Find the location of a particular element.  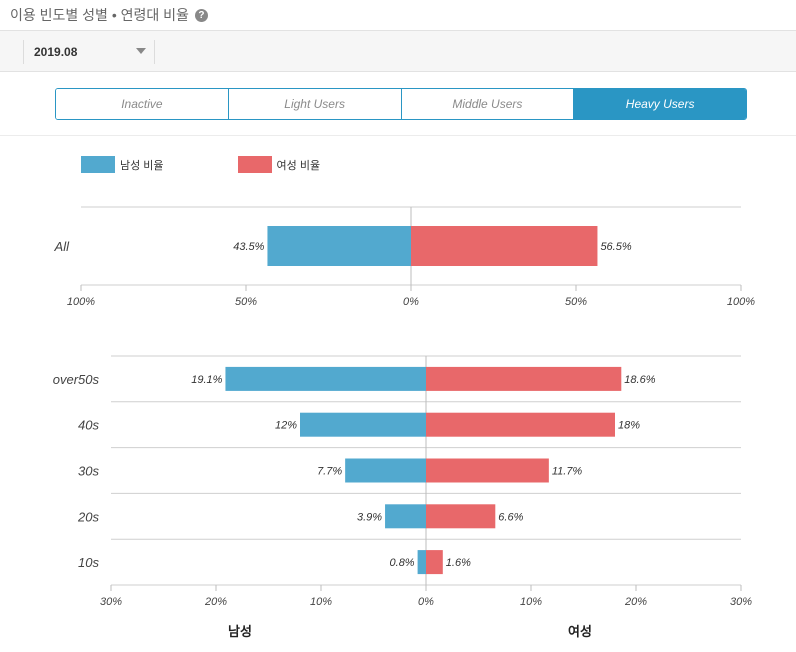

date-select: 2019.08 is located at coordinates (89, 52).